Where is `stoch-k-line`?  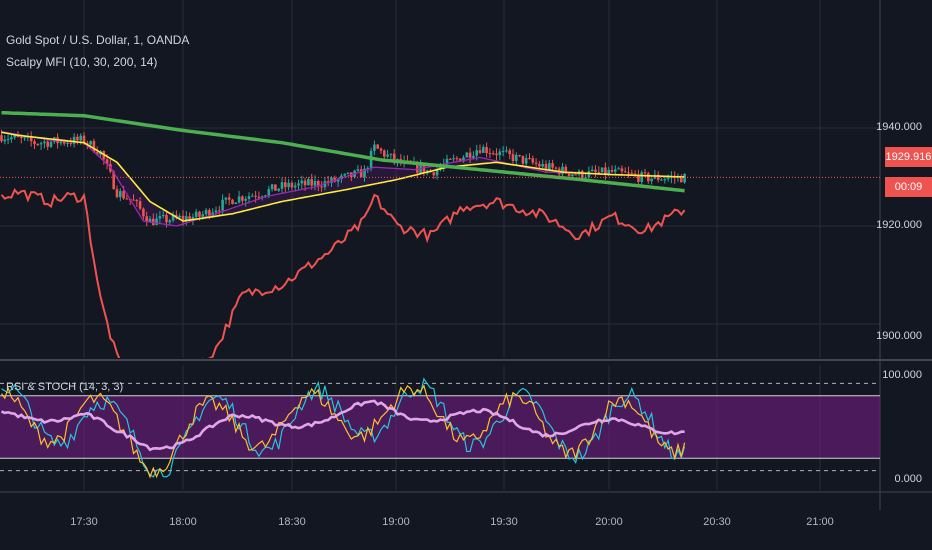 stoch-k-line is located at coordinates (343, 427).